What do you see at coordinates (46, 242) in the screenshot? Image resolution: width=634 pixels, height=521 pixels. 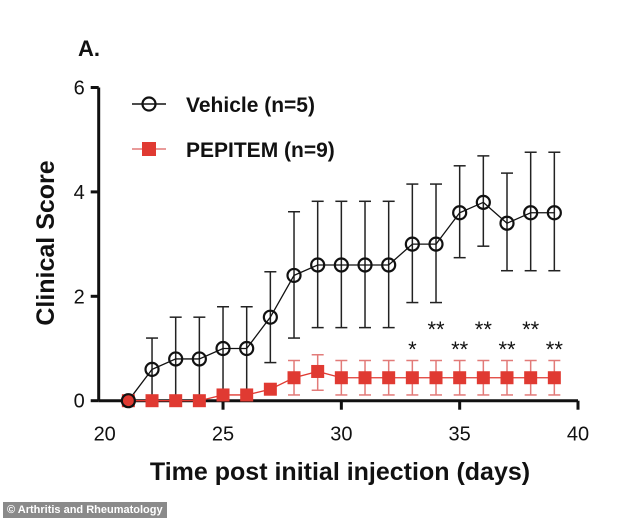 I see `y-axis-label: Clinical Score` at bounding box center [46, 242].